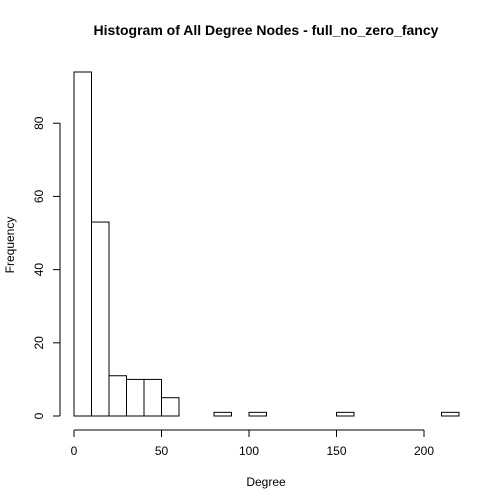 This screenshot has height=504, width=504. Describe the element at coordinates (39, 343) in the screenshot. I see `y-tick-label: 20` at that location.